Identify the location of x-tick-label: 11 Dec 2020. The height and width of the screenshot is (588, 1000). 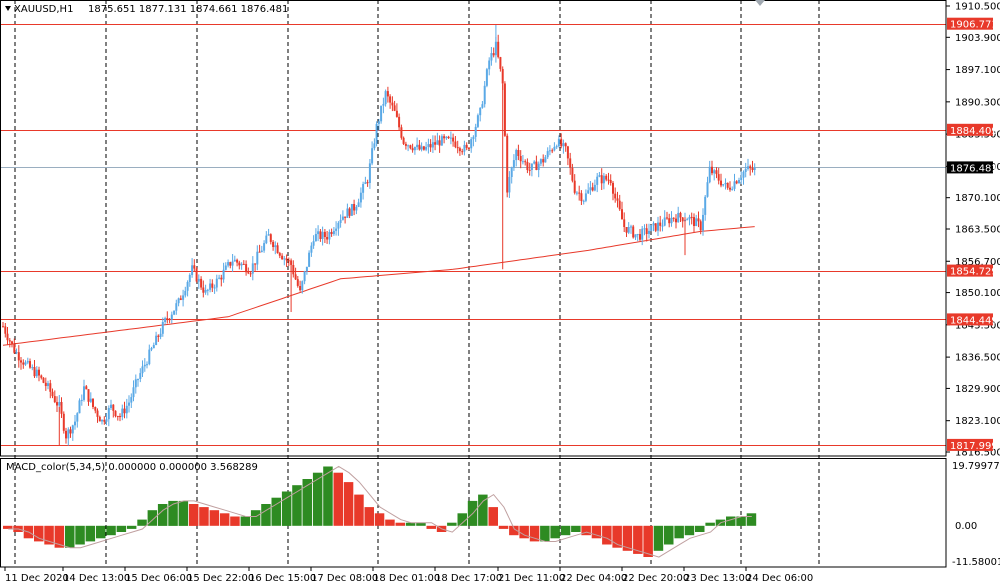
(37, 578).